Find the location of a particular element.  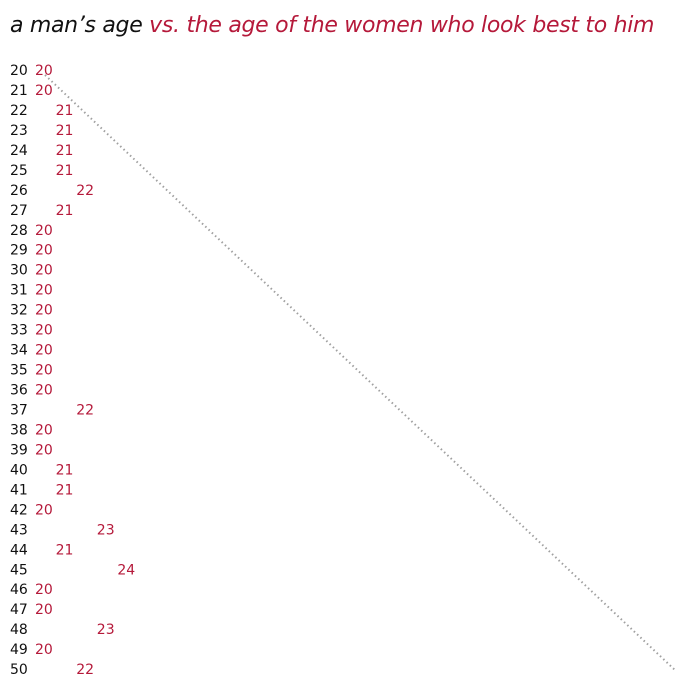

man-age-label: 29 is located at coordinates (19, 251).